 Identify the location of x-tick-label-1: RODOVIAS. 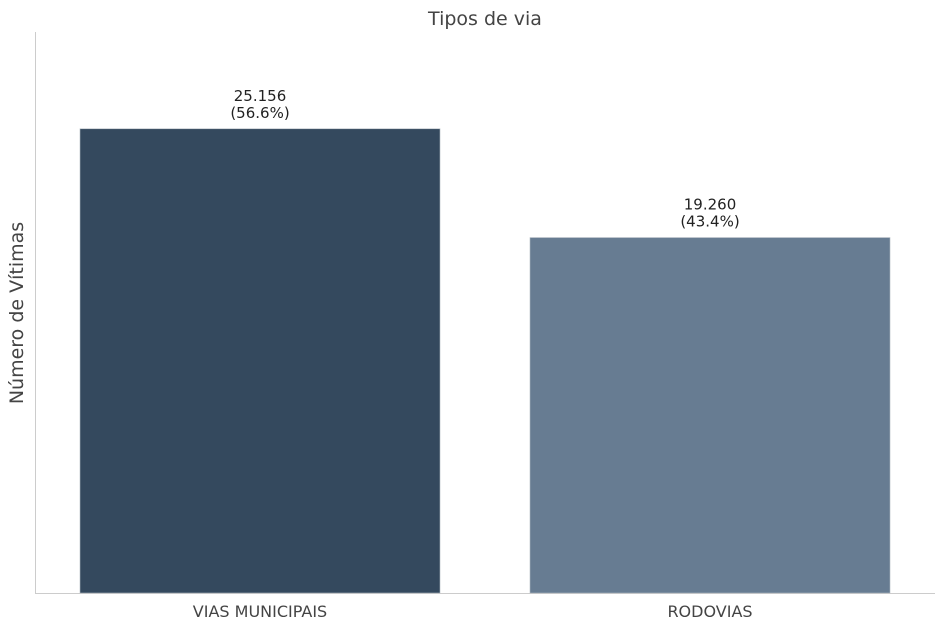
(709, 611).